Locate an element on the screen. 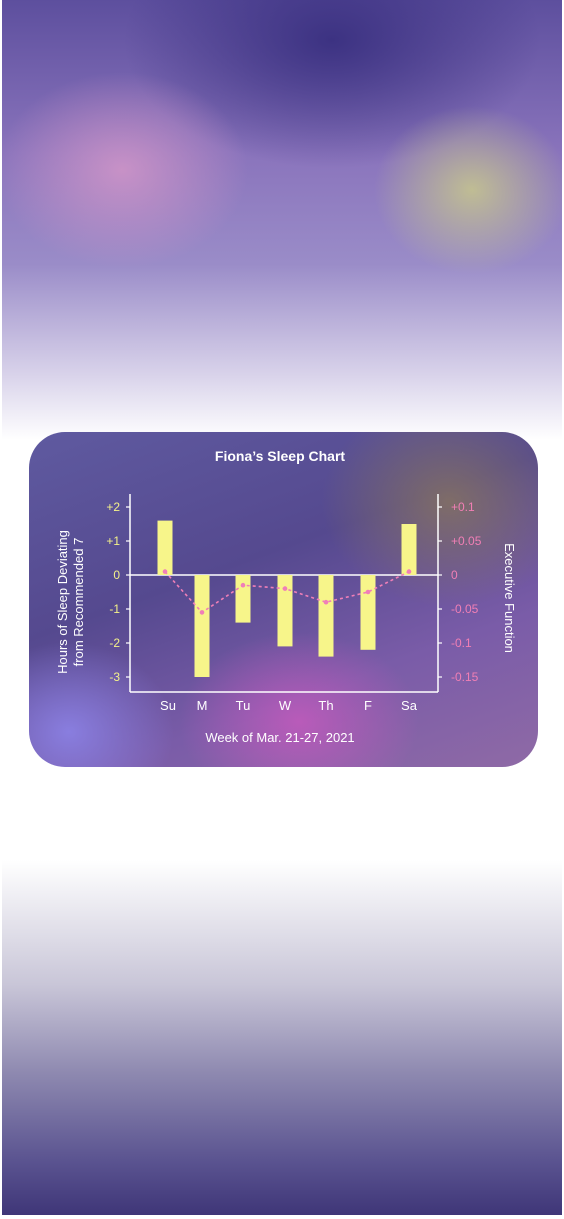 The height and width of the screenshot is (1219, 564). x-tick-label: Su is located at coordinates (168, 705).